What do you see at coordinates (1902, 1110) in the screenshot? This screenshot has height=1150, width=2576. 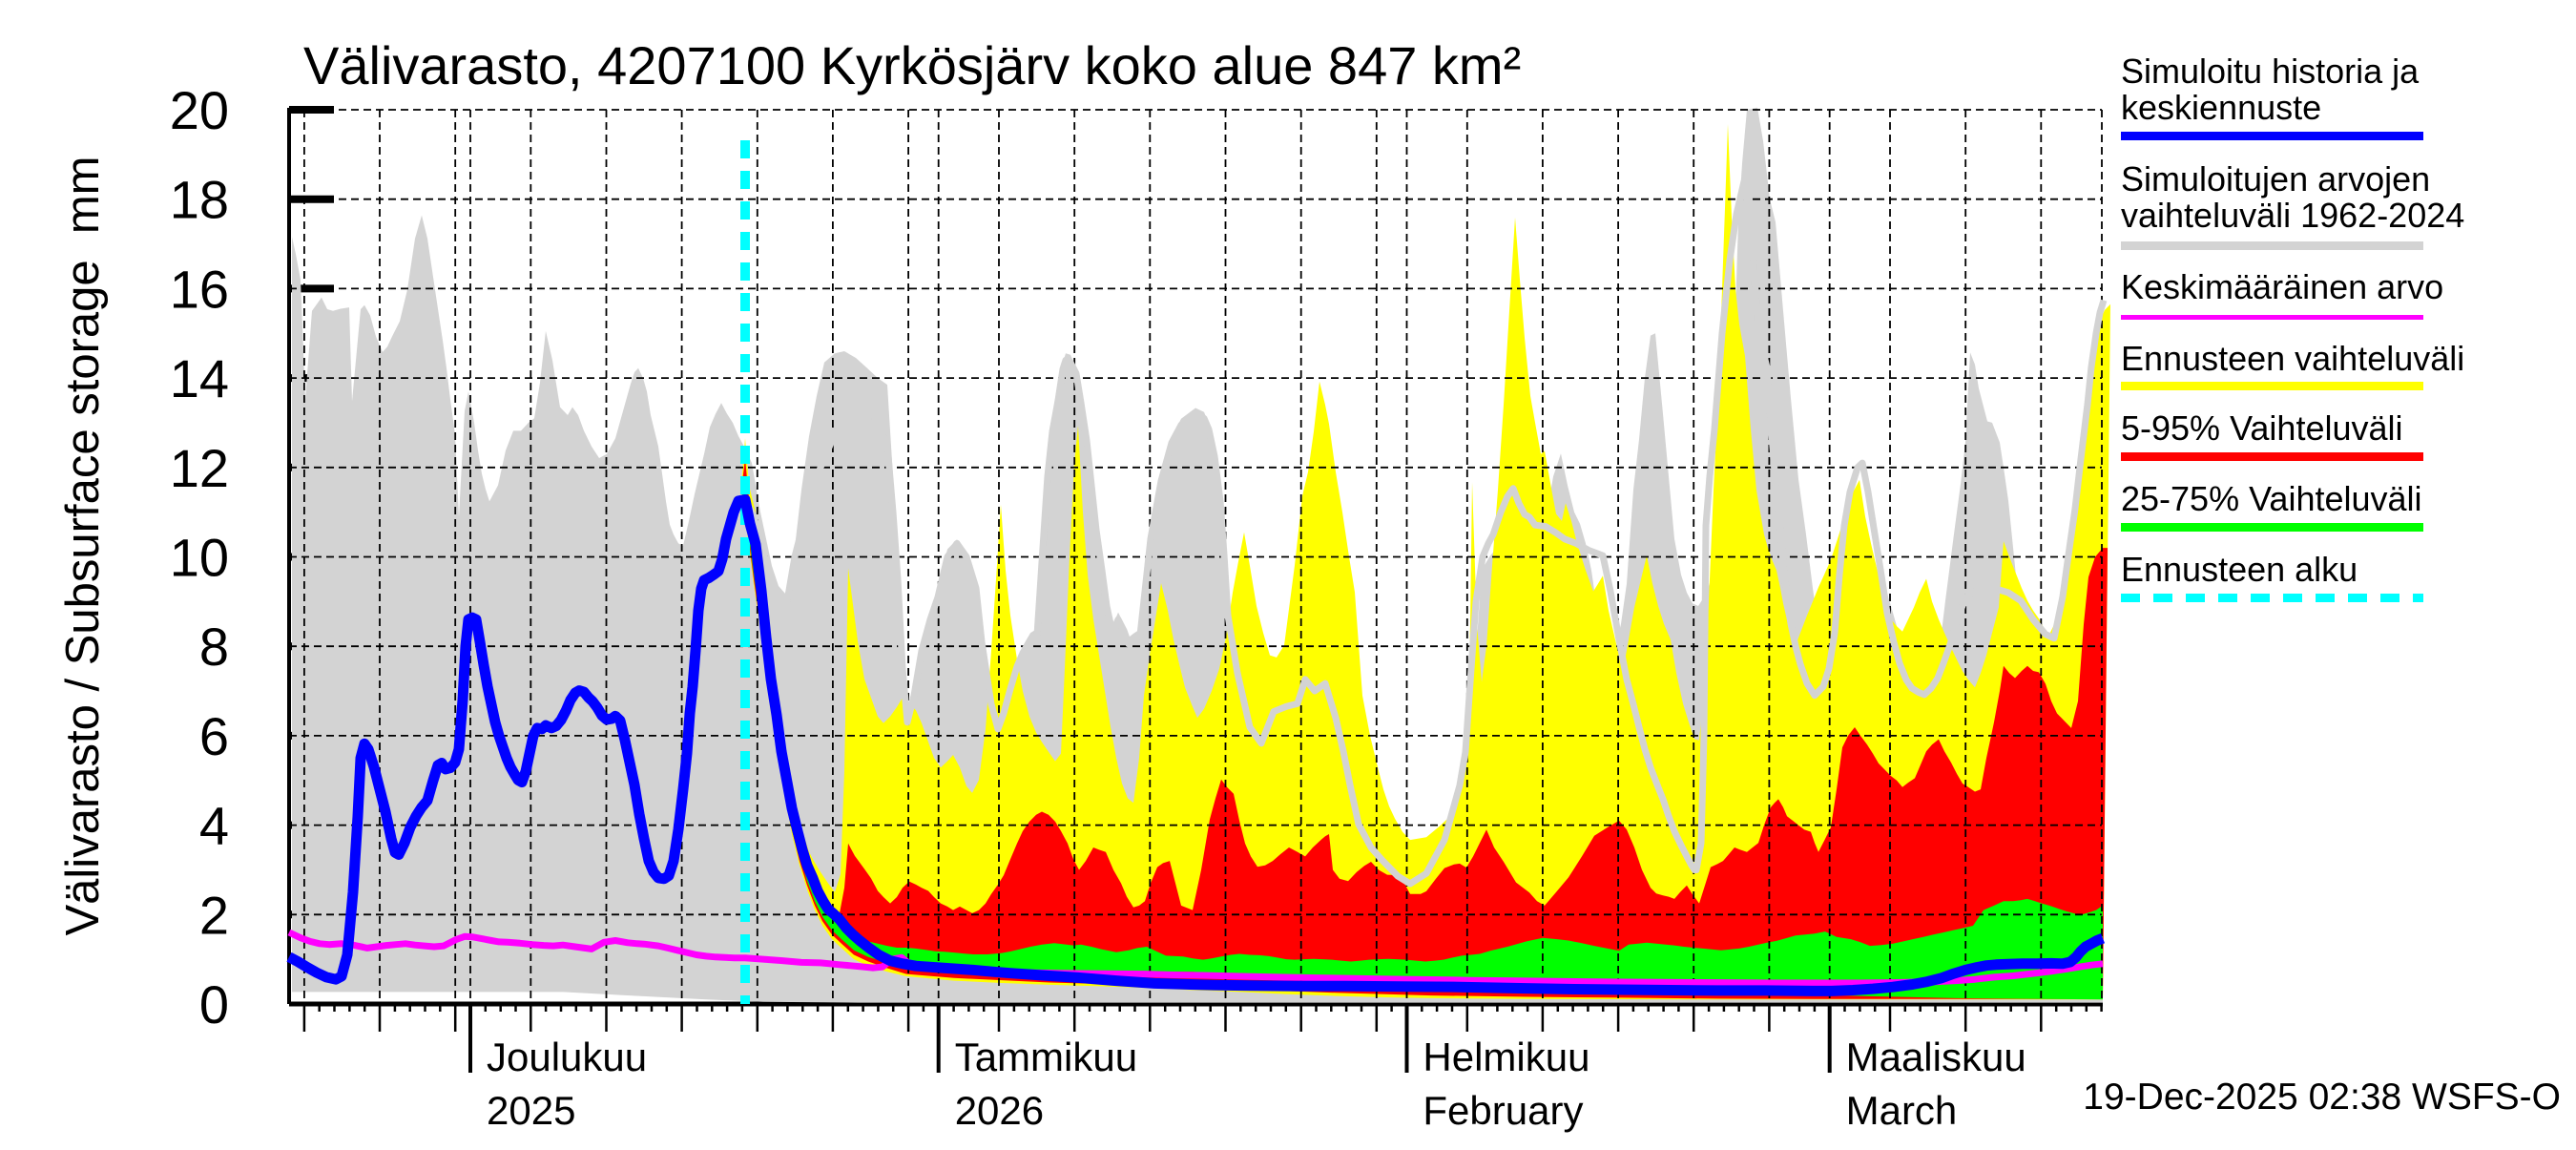 I see `svg-text: March` at bounding box center [1902, 1110].